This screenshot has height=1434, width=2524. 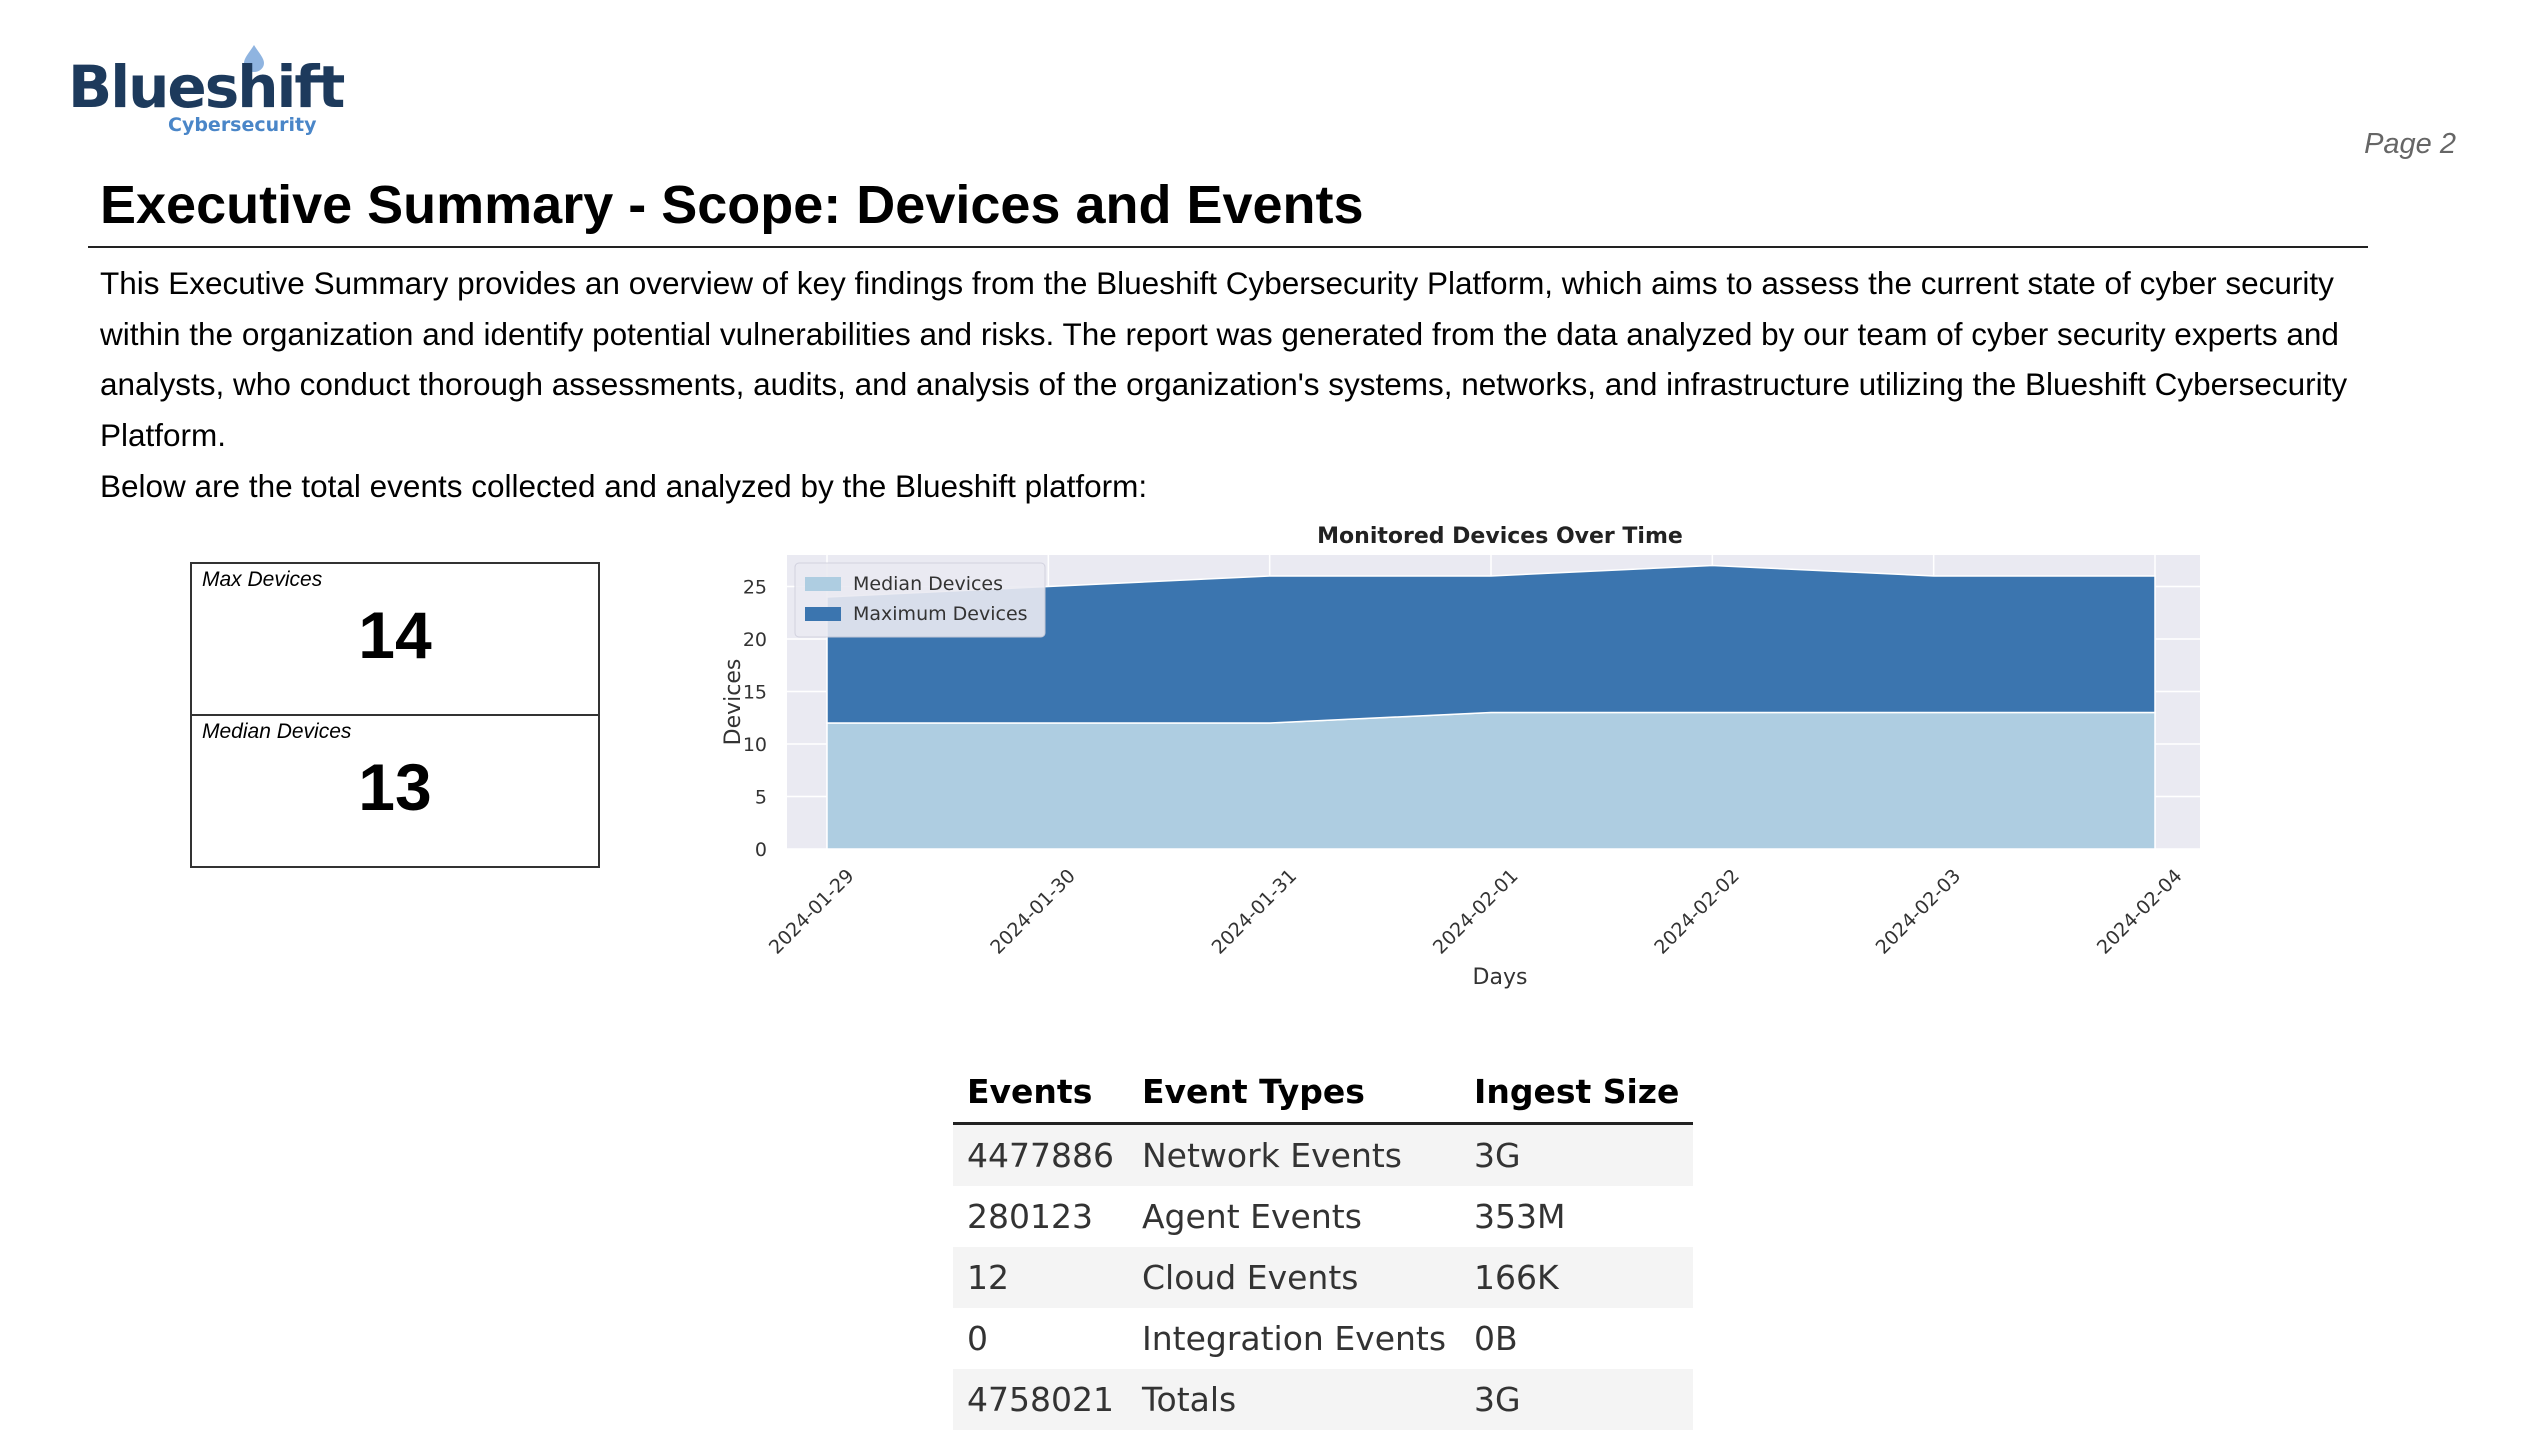 What do you see at coordinates (1500, 977) in the screenshot?
I see `chart-xlabel: Days` at bounding box center [1500, 977].